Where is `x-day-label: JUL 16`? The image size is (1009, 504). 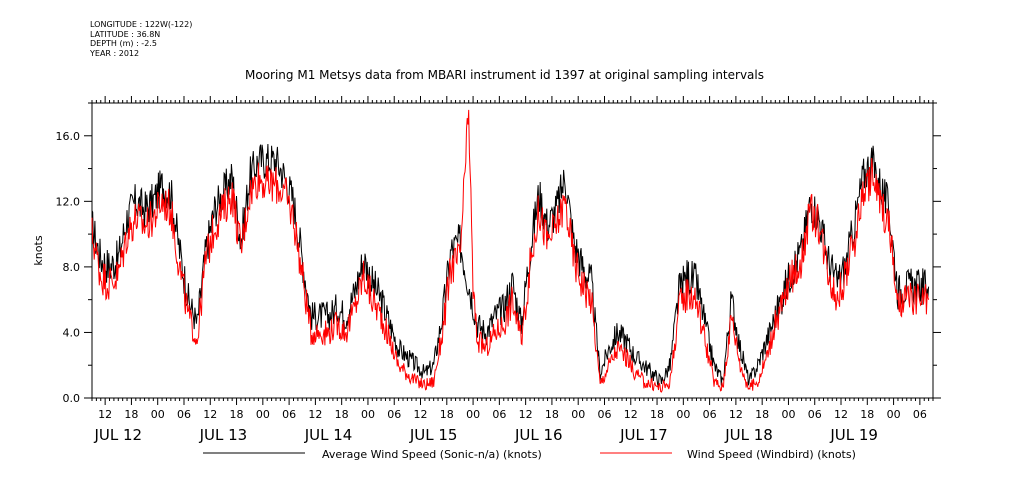
x-day-label: JUL 16 is located at coordinates (538, 435).